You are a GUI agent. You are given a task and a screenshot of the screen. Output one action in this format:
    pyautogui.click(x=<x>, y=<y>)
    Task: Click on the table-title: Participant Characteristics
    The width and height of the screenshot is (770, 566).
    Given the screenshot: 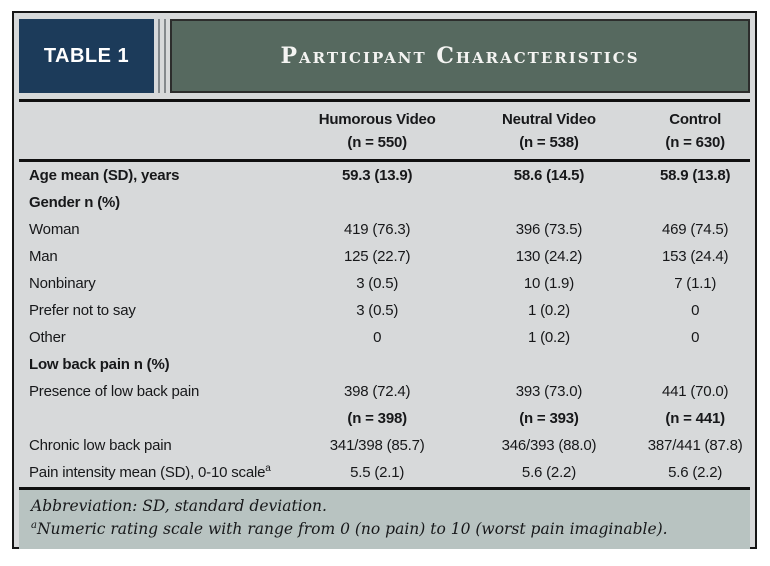 What is the action you would take?
    pyautogui.click(x=460, y=56)
    